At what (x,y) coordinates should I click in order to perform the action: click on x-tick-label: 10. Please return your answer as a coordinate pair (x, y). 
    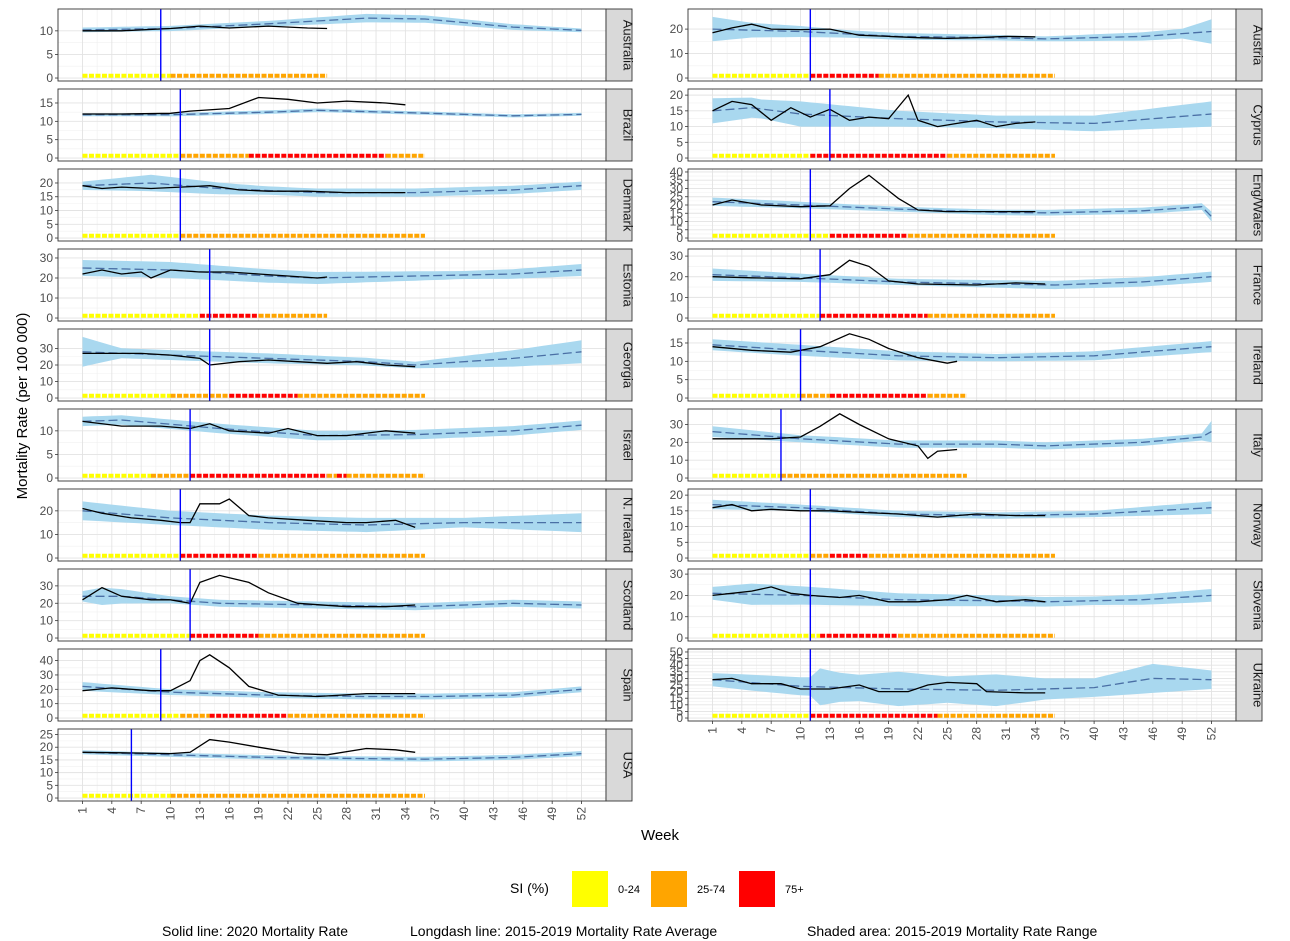
    Looking at the image, I should click on (171, 814).